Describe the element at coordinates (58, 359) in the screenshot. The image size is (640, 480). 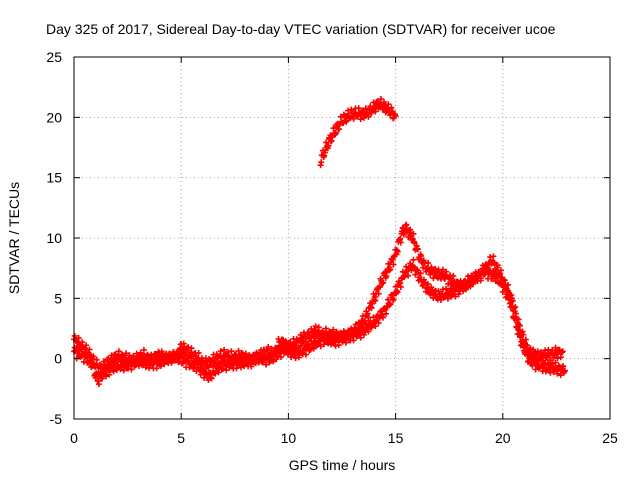
I see `y-tick-label: 0` at that location.